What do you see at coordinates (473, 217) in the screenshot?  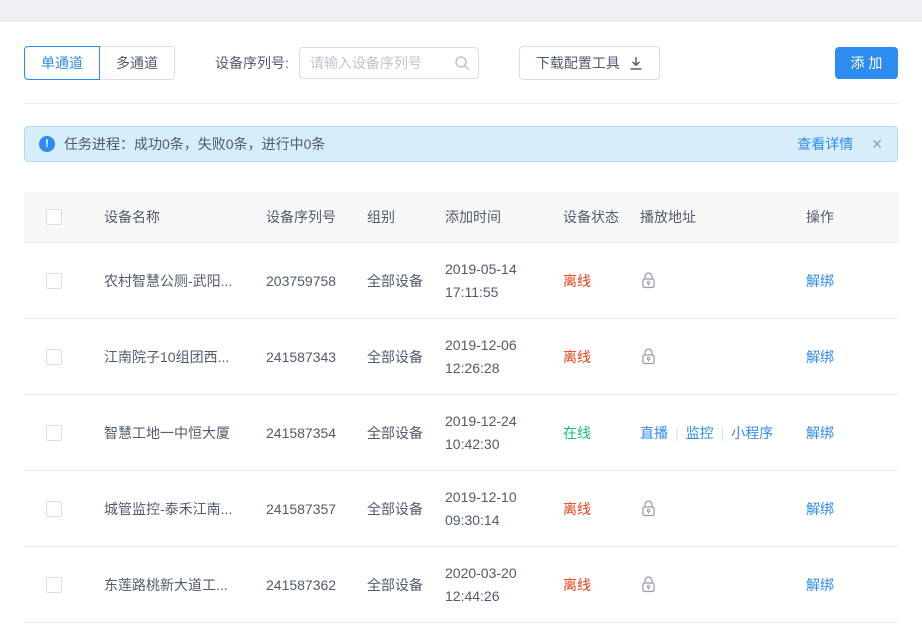 I see `header-added-time: 添加时间` at bounding box center [473, 217].